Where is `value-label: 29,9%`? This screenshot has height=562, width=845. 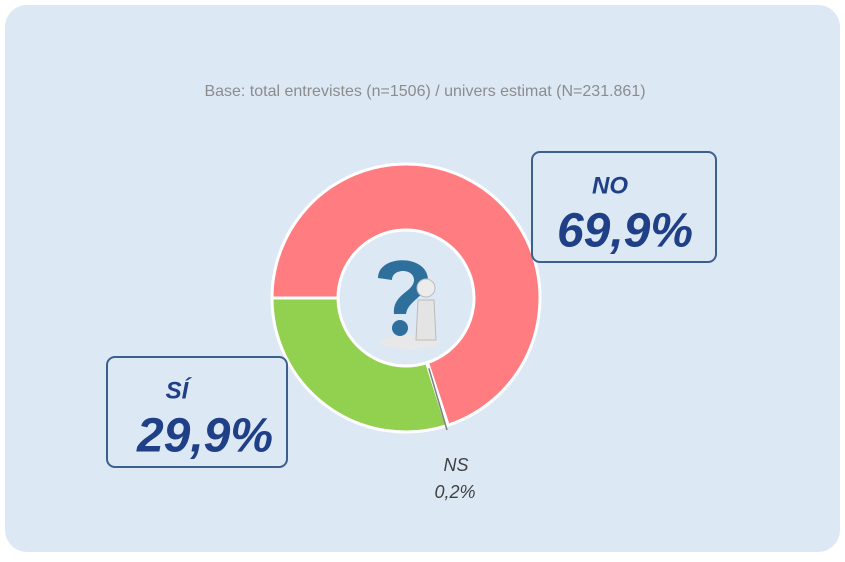 value-label: 29,9% is located at coordinates (204, 436).